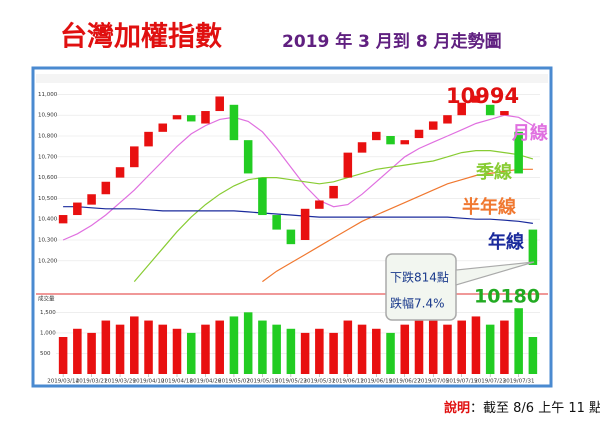  What do you see at coordinates (177, 382) in the screenshot?
I see `x-tick-label: 2019/04/18` at bounding box center [177, 382].